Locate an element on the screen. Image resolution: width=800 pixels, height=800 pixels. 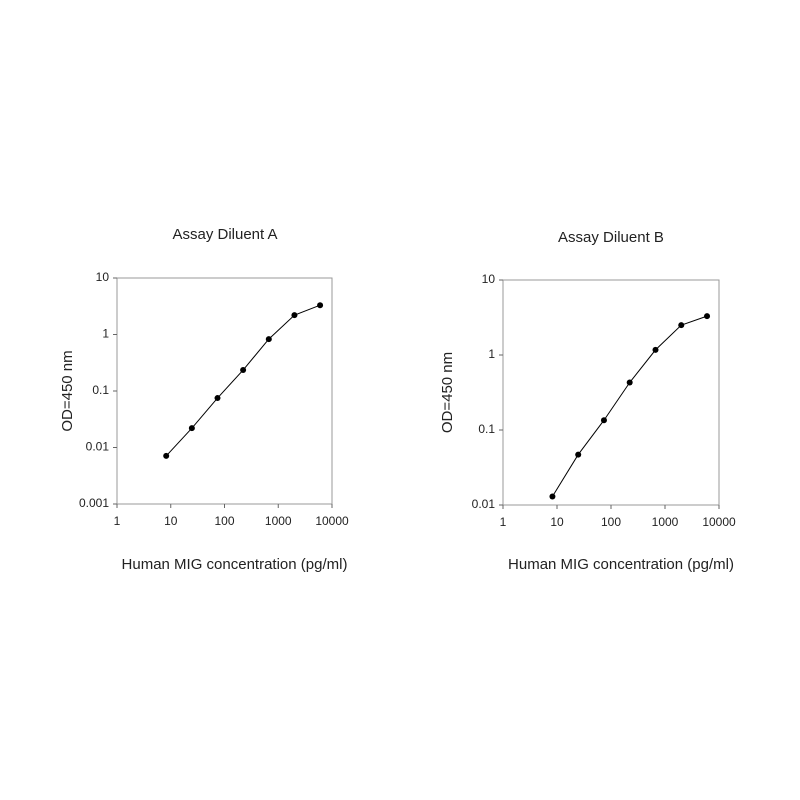
y-tick-label: 0.001 is located at coordinates (94, 503).